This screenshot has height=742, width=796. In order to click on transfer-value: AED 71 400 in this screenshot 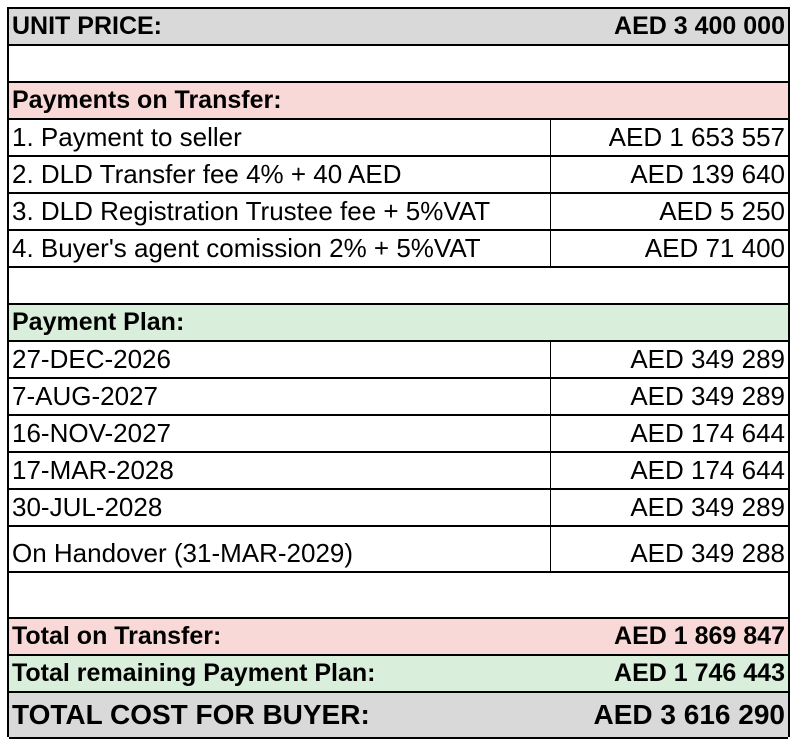, I will do `click(714, 248)`.